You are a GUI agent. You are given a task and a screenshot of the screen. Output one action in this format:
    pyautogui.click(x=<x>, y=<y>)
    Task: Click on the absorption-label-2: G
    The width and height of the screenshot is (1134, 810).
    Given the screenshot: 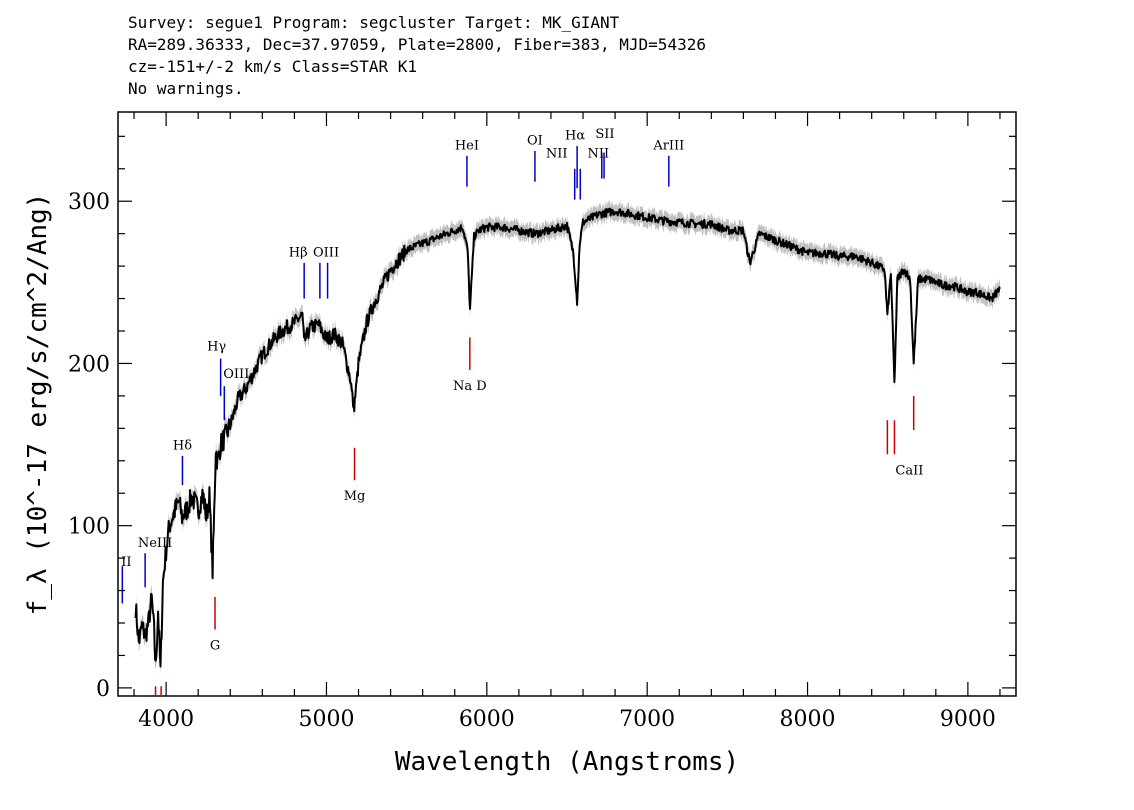 What is the action you would take?
    pyautogui.click(x=215, y=645)
    